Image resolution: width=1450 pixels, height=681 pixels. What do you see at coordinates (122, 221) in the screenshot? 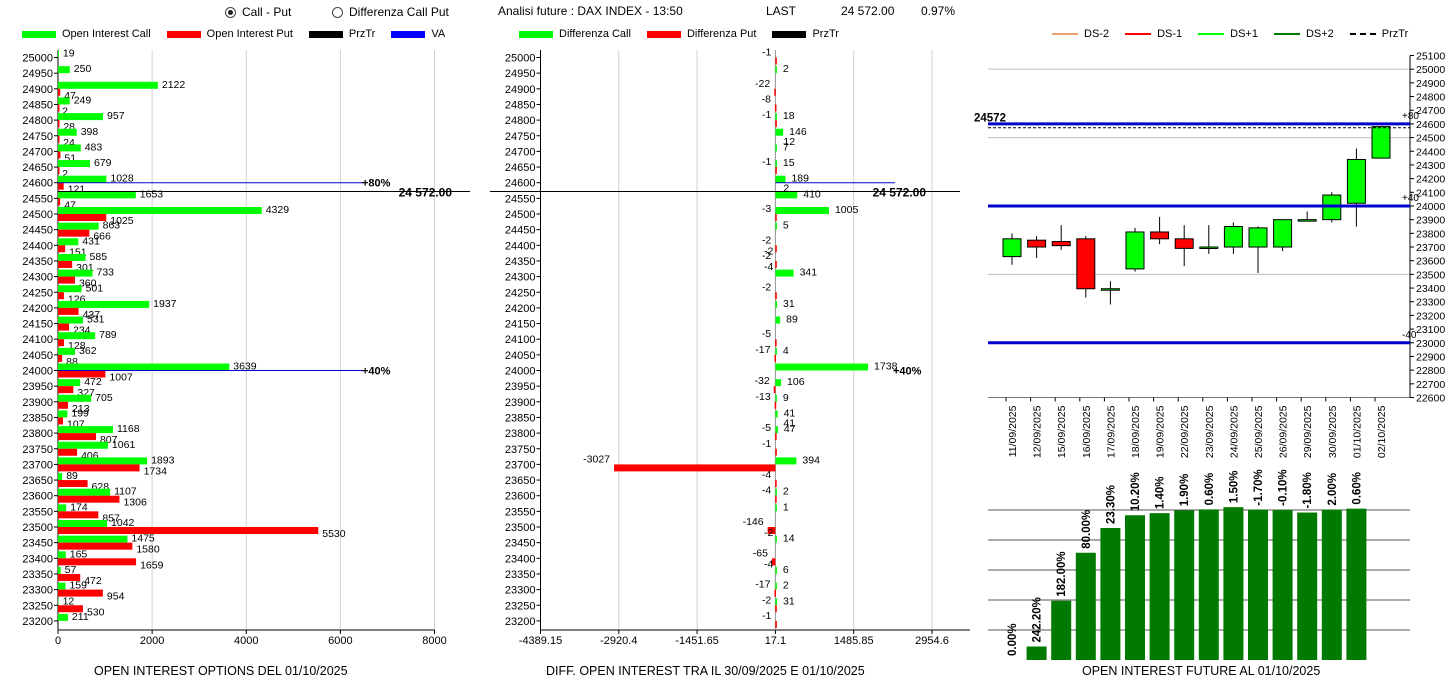
I see `put-value-label: 1025` at bounding box center [122, 221].